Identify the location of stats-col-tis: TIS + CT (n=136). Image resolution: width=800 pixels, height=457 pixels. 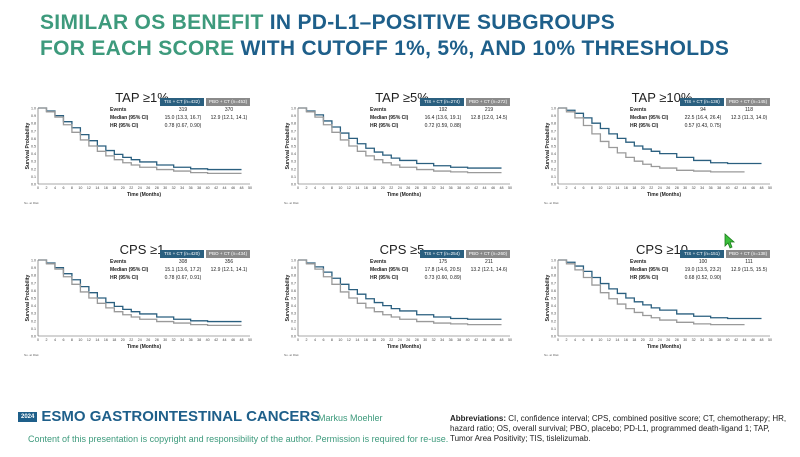
(702, 102).